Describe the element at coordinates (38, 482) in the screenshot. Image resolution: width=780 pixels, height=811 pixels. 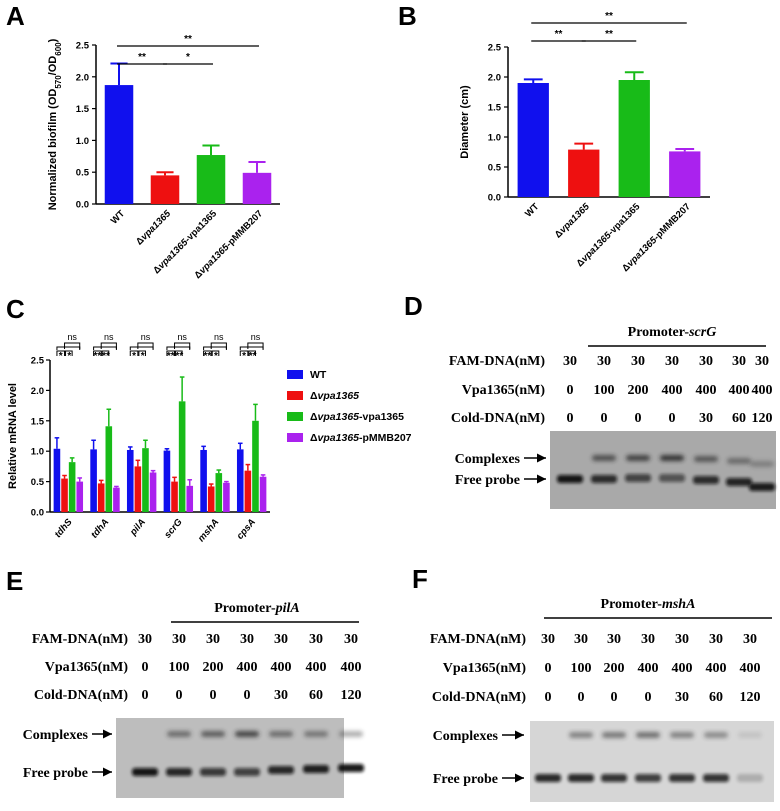
I see `chart-c-y-tick-label: 0.5` at that location.